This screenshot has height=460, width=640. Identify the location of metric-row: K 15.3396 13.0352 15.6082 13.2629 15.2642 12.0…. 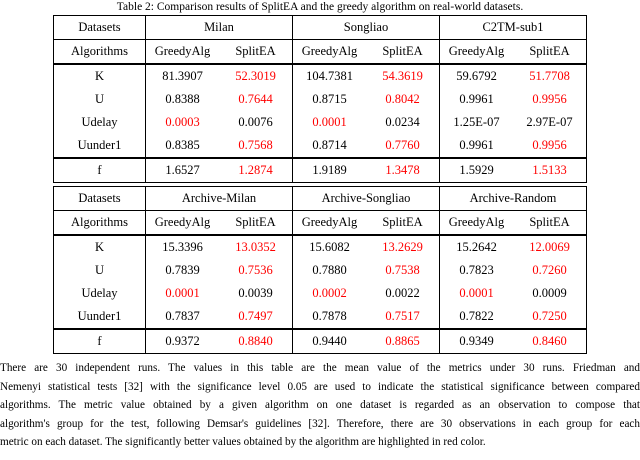
(320, 247).